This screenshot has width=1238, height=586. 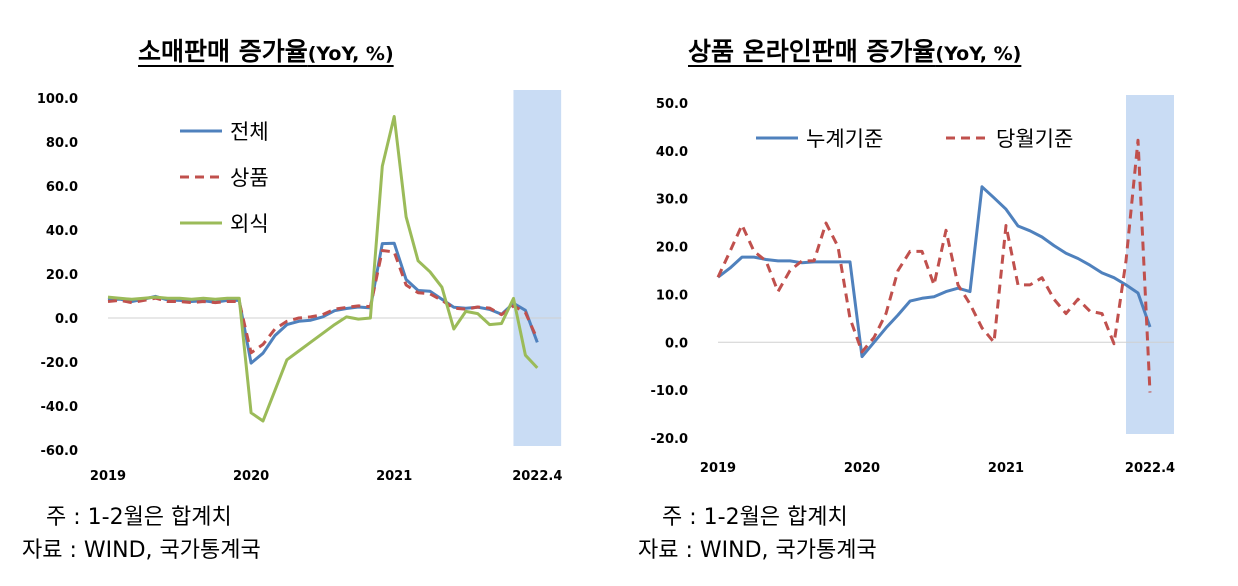 What do you see at coordinates (537, 268) in the screenshot?
I see `highlight-band` at bounding box center [537, 268].